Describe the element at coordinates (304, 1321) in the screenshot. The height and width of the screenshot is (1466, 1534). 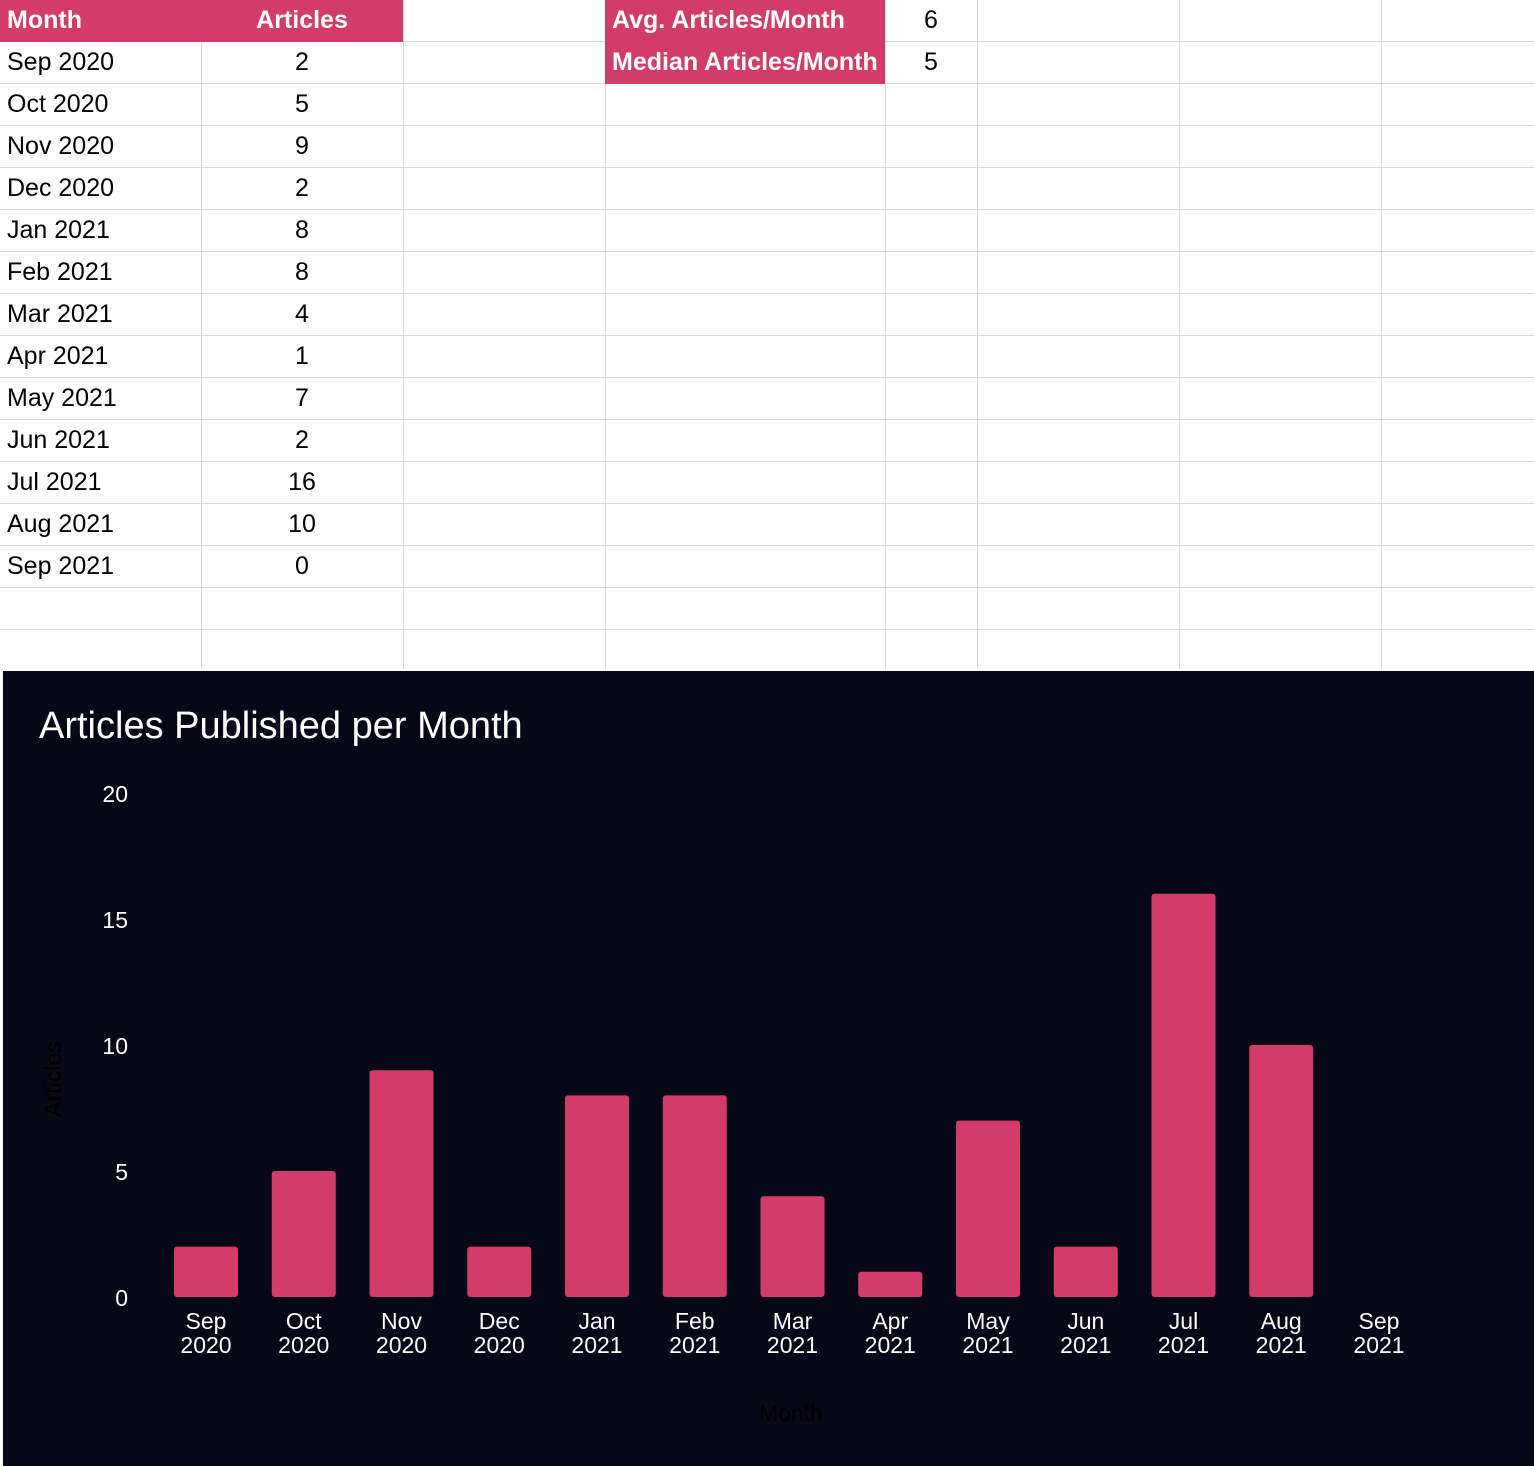
I see `x-tick-label: Oct` at that location.